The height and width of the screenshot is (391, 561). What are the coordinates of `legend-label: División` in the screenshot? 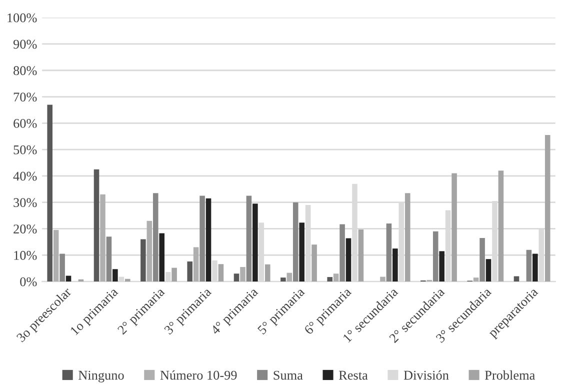 It's located at (426, 375).